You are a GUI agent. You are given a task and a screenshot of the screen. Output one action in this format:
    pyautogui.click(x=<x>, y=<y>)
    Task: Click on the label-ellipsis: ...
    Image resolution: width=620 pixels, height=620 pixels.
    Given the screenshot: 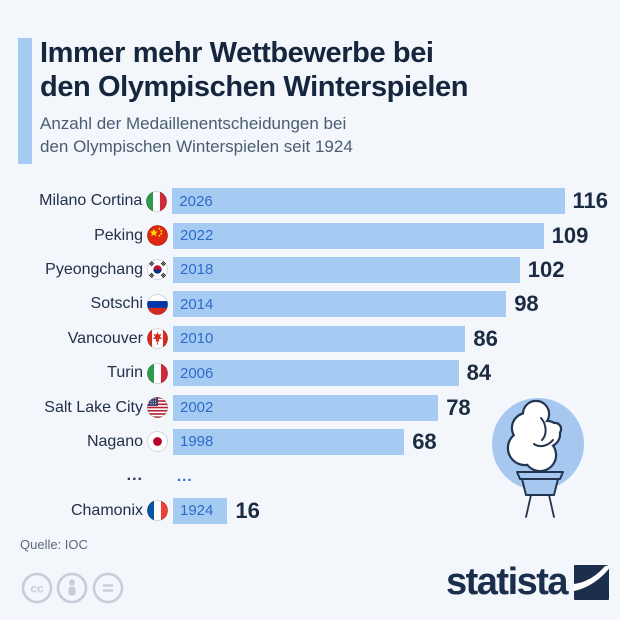 What is the action you would take?
    pyautogui.click(x=134, y=476)
    